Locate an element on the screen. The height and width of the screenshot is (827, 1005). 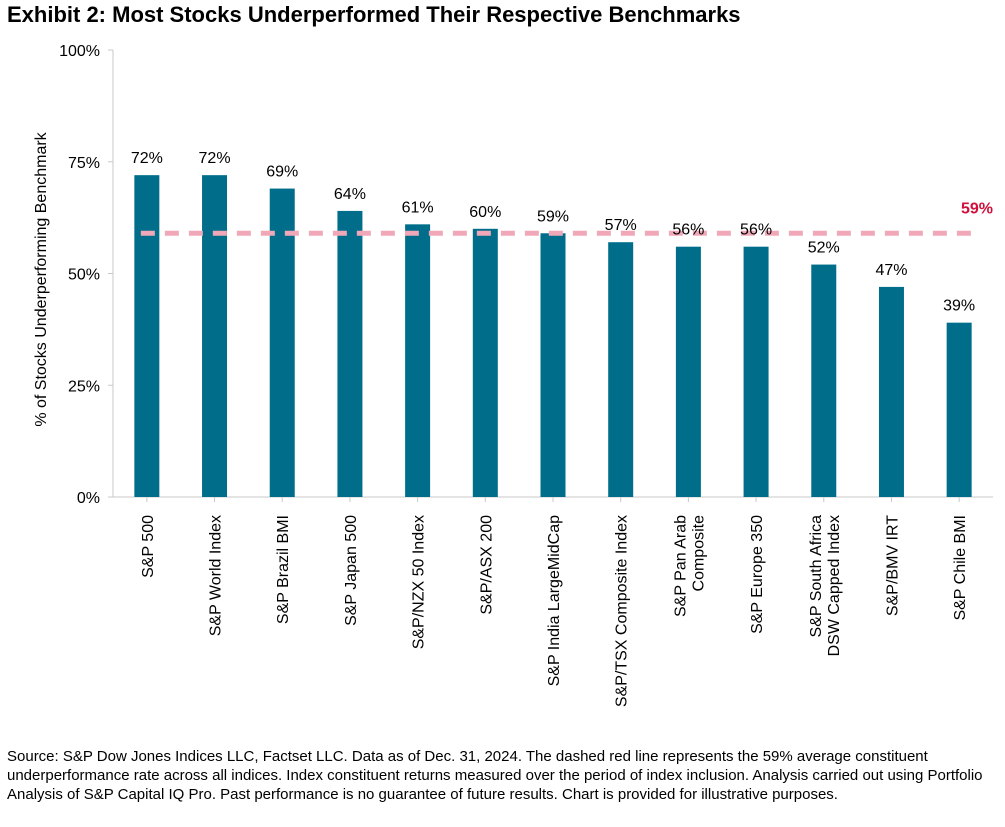
x-tick-label: DSW Capped Index is located at coordinates (834, 585).